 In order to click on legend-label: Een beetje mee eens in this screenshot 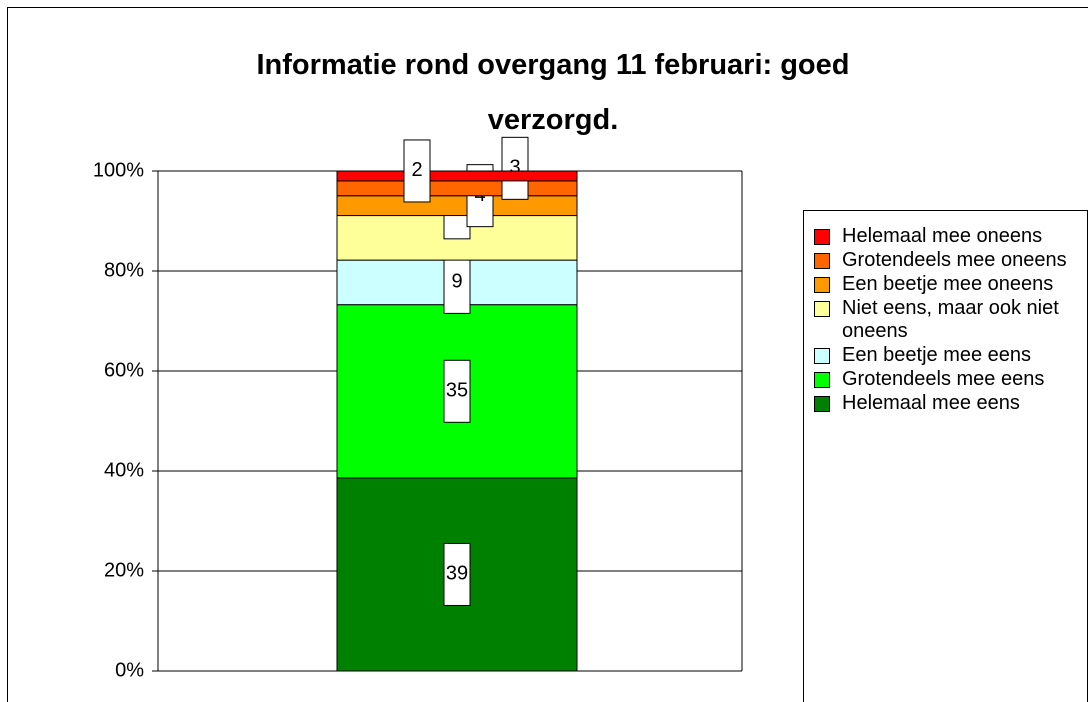, I will do `click(937, 355)`.